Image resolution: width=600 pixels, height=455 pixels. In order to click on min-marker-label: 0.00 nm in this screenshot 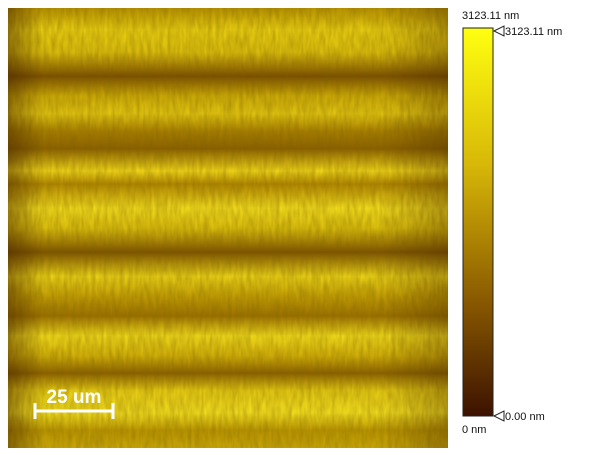, I will do `click(525, 417)`.